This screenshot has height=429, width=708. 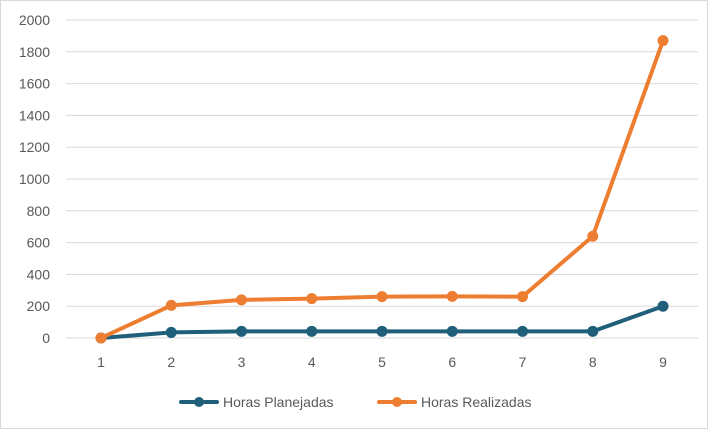 I want to click on y-tick-label-1400: 1400, so click(x=34, y=115).